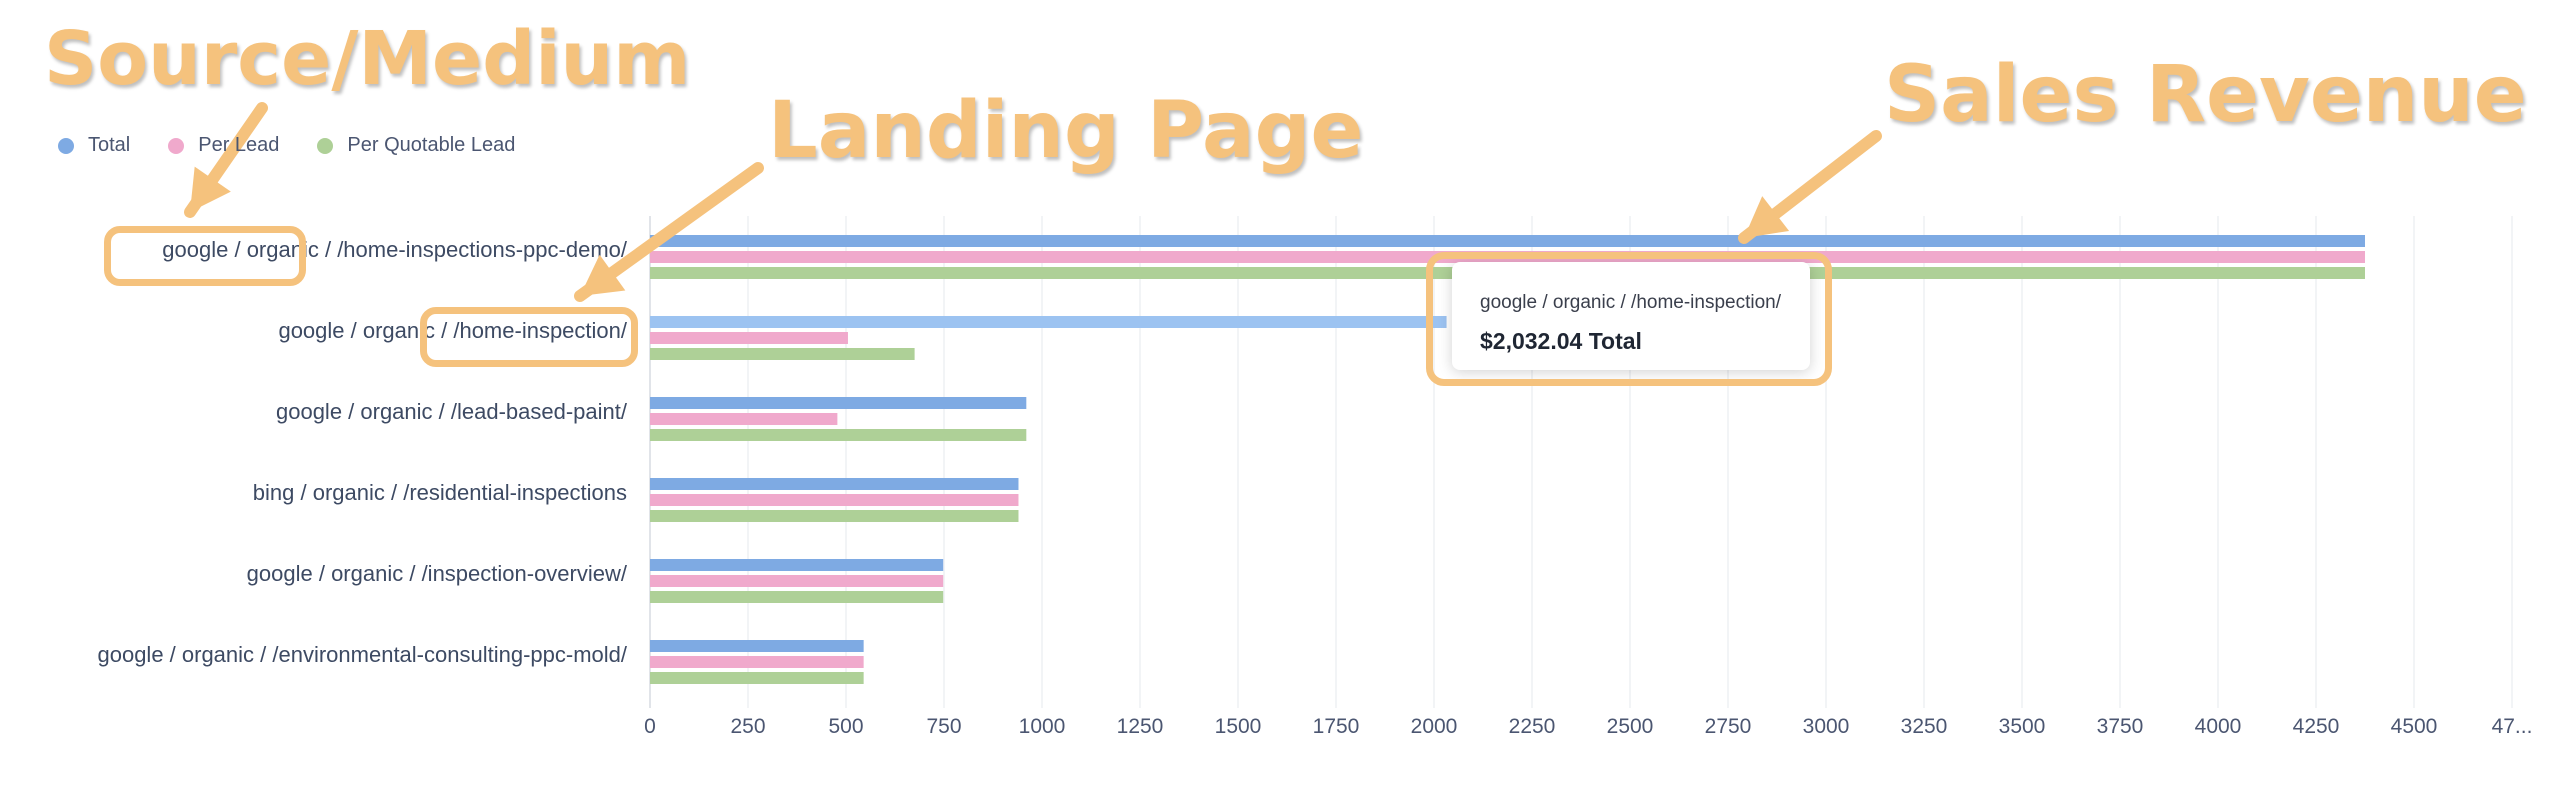 This screenshot has height=793, width=2560. Describe the element at coordinates (943, 726) in the screenshot. I see `x-tick-label: 750` at that location.